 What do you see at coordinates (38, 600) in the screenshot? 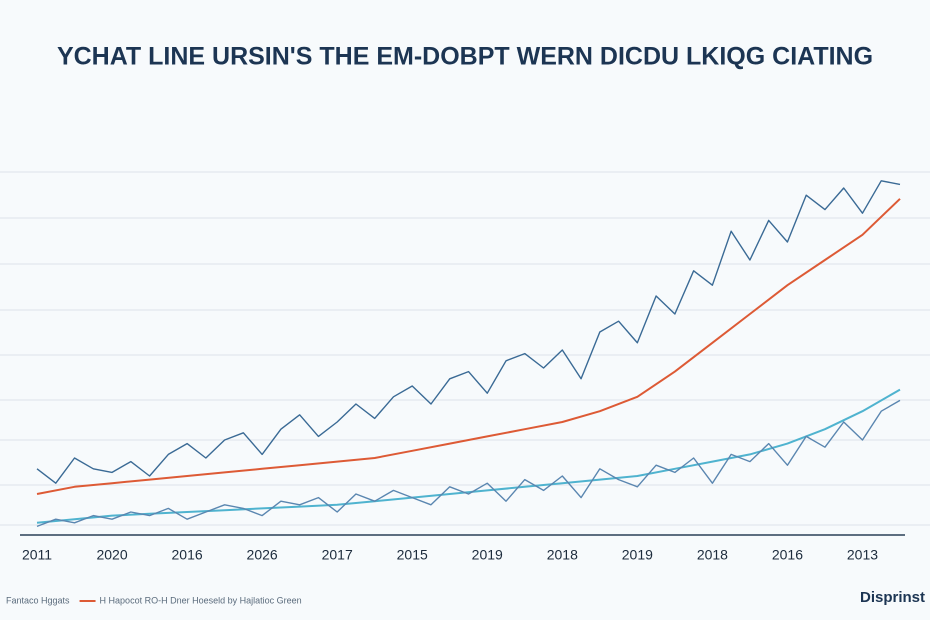
I see `legend-label: Fantaco Hggats` at bounding box center [38, 600].